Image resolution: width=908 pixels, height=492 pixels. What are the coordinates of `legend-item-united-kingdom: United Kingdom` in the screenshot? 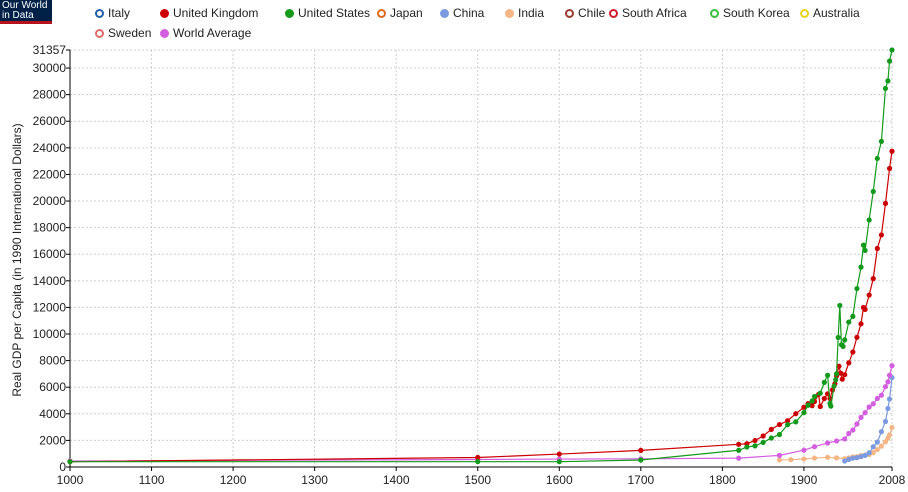 It's located at (209, 13).